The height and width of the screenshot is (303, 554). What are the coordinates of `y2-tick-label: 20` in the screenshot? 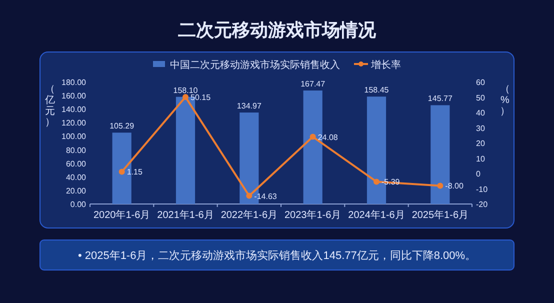 It's located at (481, 143).